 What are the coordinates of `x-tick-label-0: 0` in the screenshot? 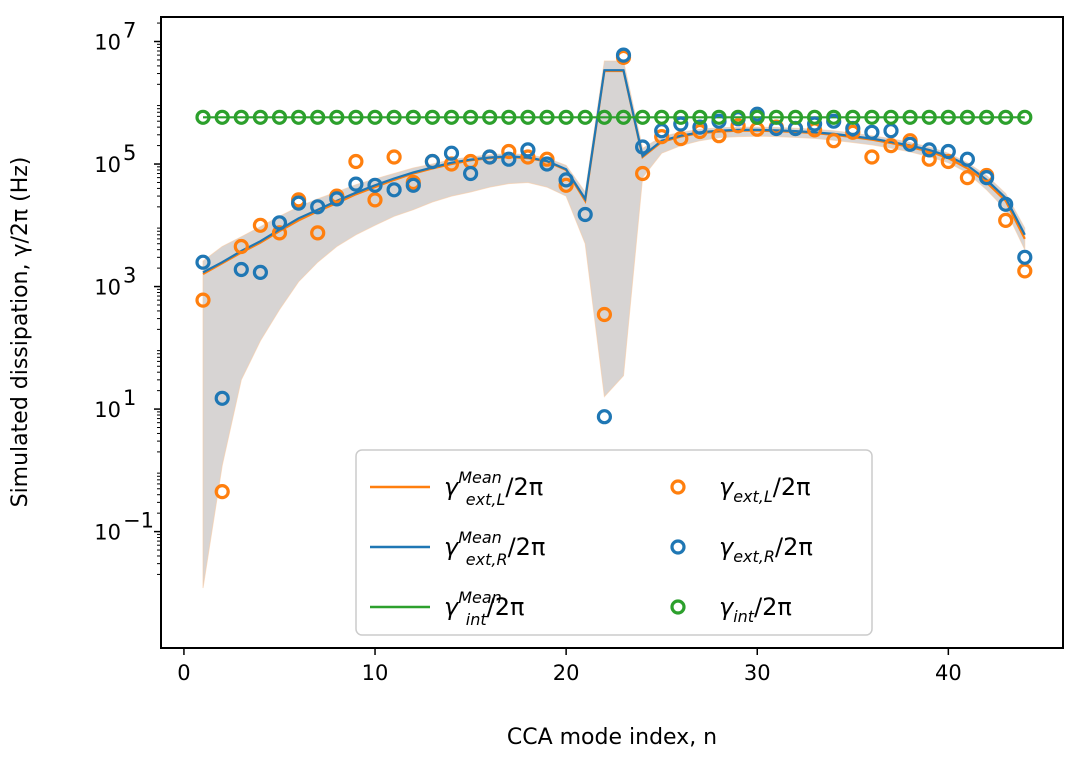 It's located at (183, 673).